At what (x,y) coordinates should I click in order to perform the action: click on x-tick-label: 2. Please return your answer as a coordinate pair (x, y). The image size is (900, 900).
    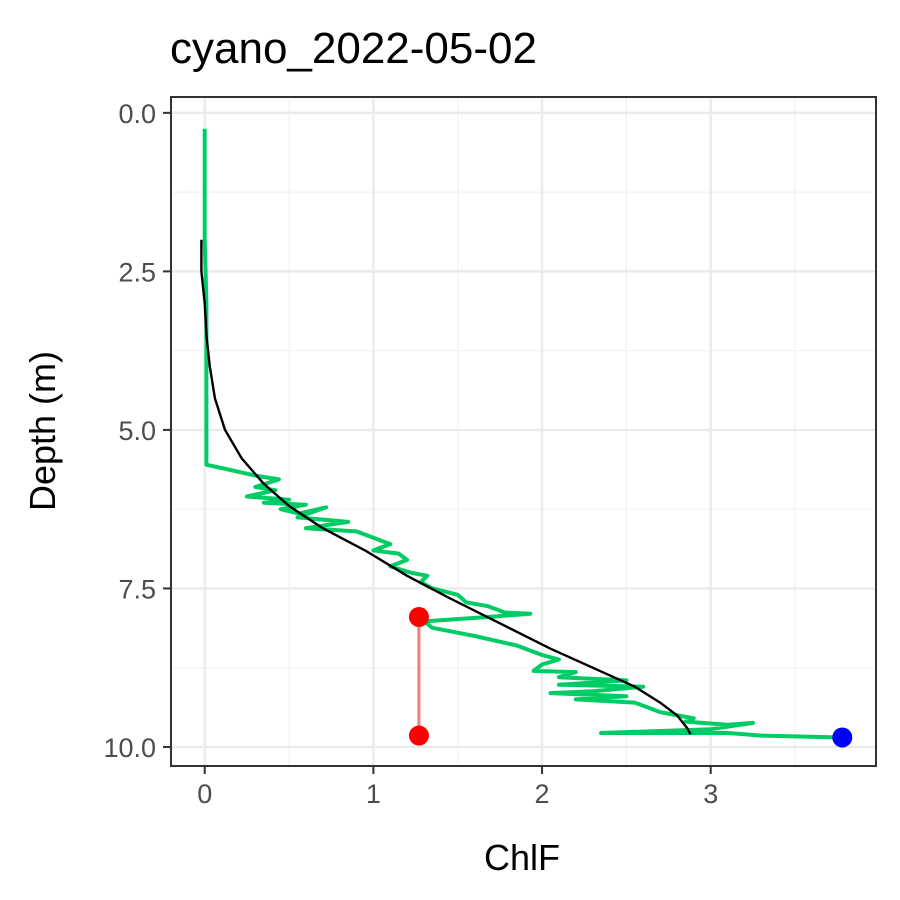
    Looking at the image, I should click on (542, 794).